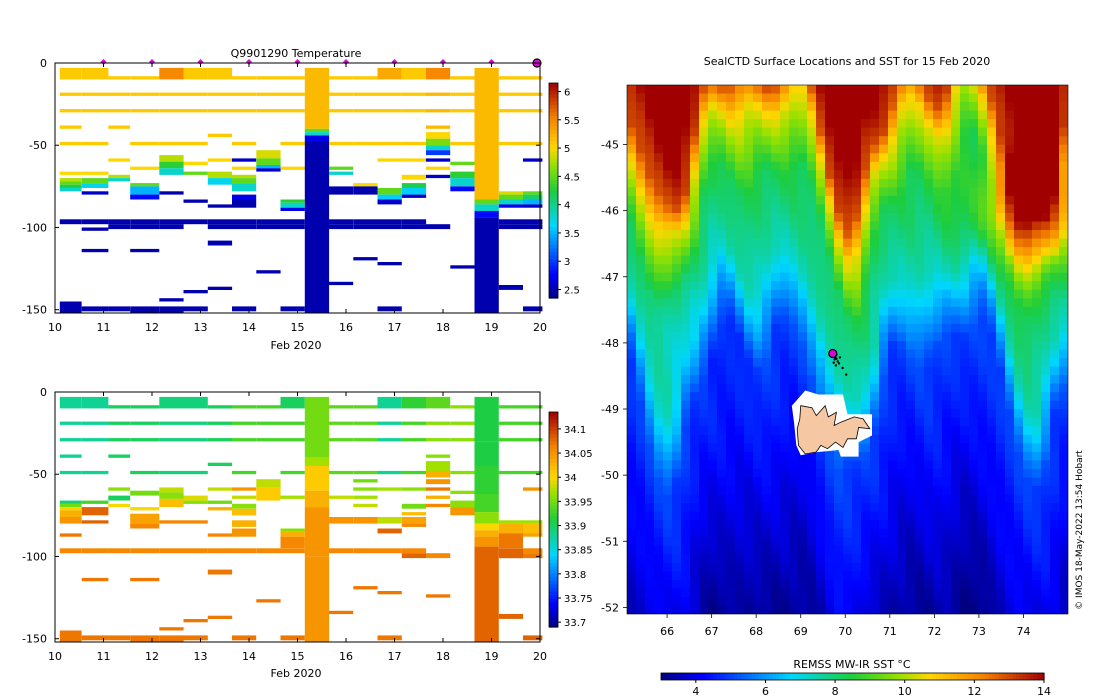 This screenshot has height=700, width=1100. Describe the element at coordinates (38, 145) in the screenshot. I see `y-tick-label: -50` at that location.